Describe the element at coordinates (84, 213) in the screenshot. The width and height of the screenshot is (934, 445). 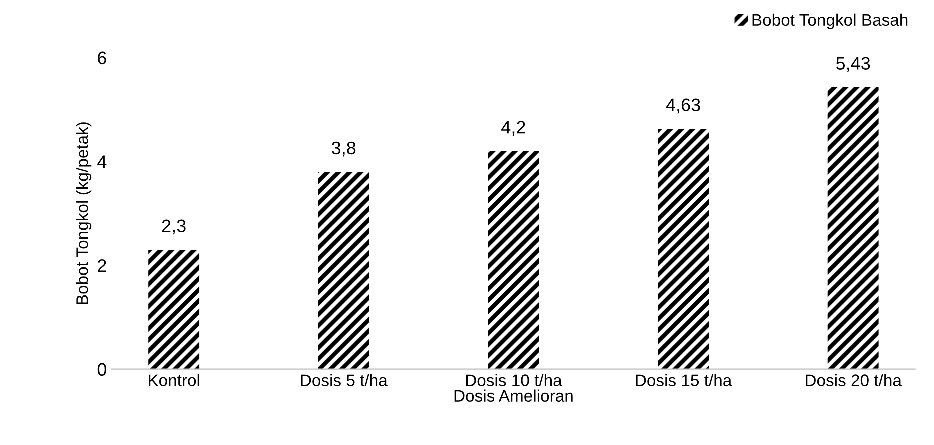
I see `y-axis-title: Bobot Tongkol (kg/petak)` at that location.